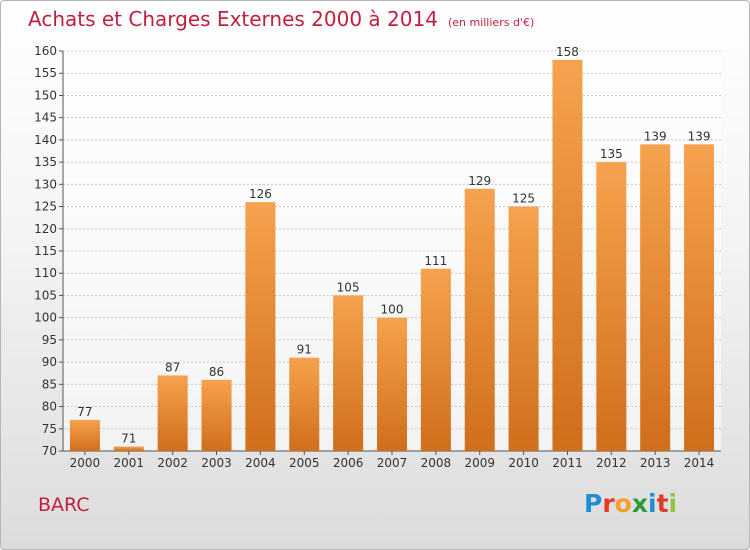 This screenshot has width=750, height=550. I want to click on chart-title-text: Achats et Charges Externes 2000 à 2014, so click(233, 19).